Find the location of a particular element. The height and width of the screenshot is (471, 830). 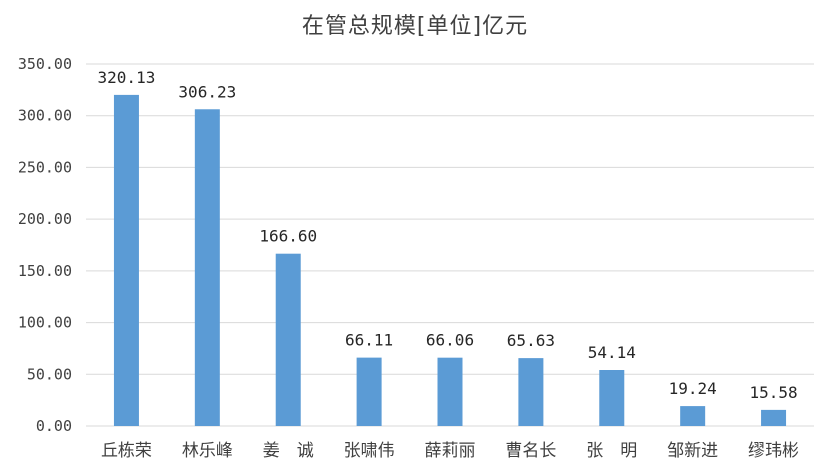

category-label: 邹新进 is located at coordinates (692, 451).